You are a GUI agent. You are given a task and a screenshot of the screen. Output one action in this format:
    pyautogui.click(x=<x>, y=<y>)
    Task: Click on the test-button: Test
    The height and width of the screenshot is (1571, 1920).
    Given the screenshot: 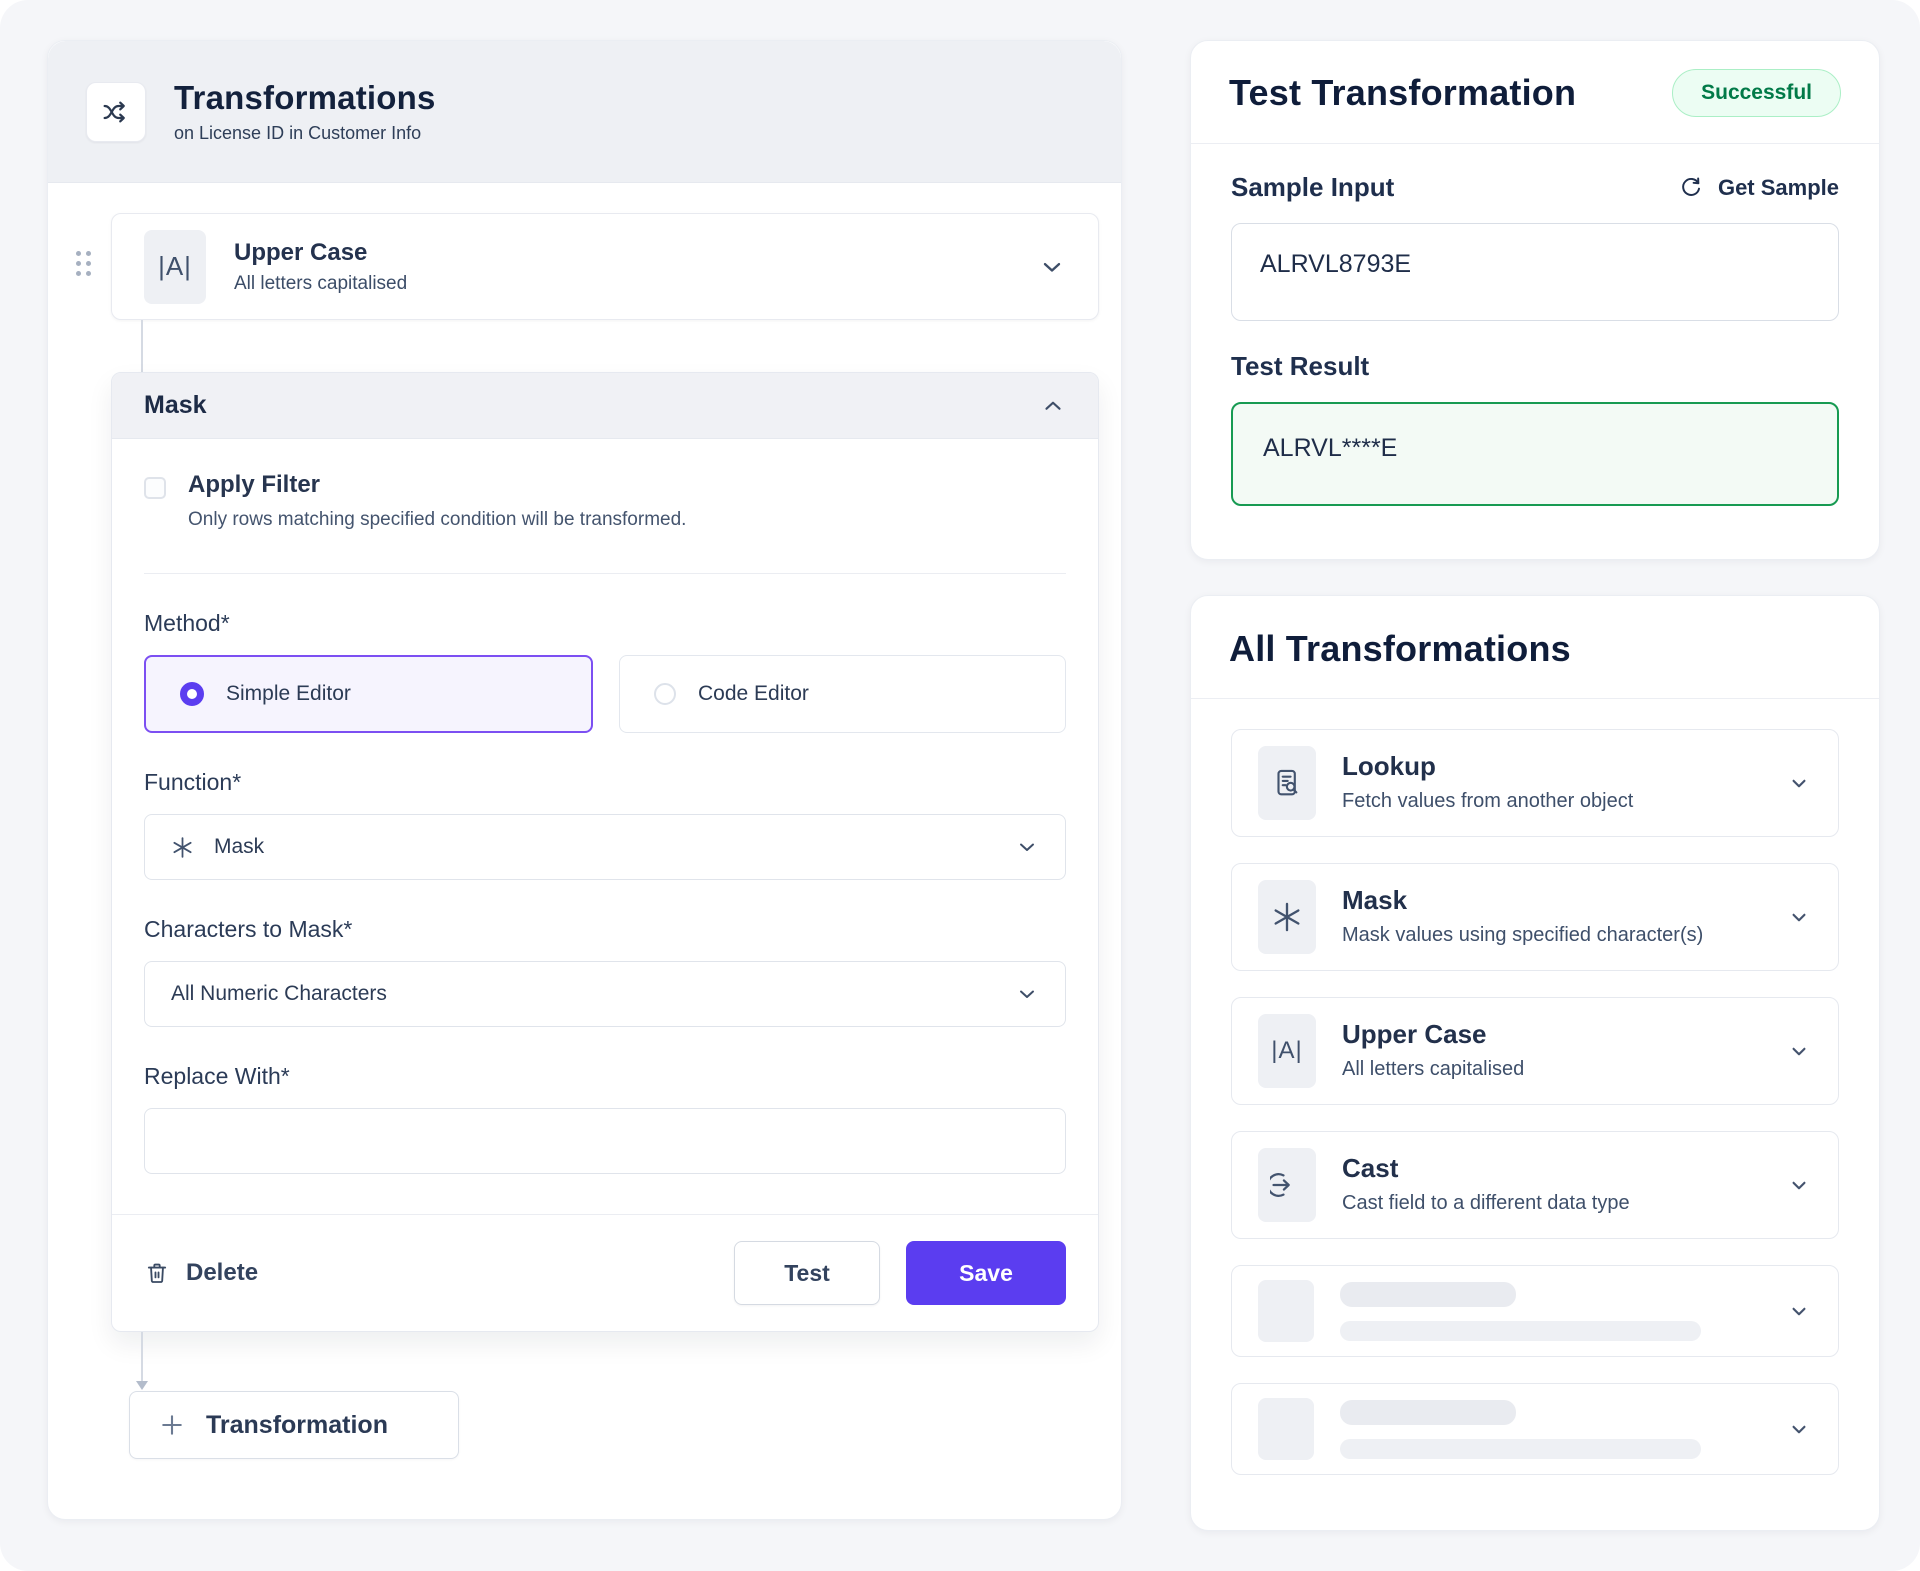 What is the action you would take?
    pyautogui.click(x=807, y=1273)
    